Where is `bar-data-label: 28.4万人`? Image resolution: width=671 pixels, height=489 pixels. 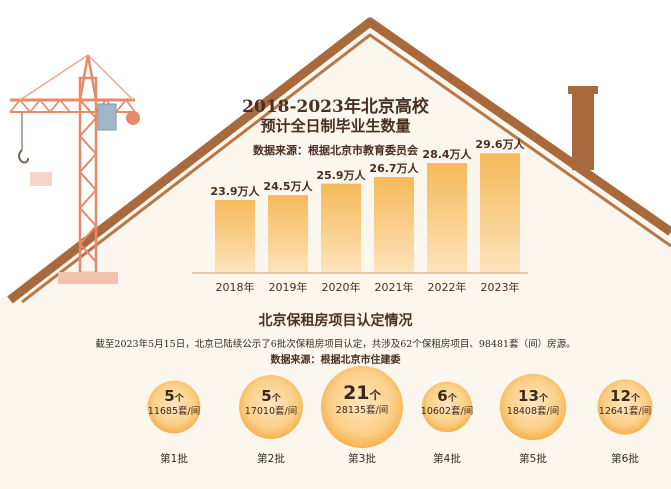
bar-data-label: 28.4万人 is located at coordinates (447, 155).